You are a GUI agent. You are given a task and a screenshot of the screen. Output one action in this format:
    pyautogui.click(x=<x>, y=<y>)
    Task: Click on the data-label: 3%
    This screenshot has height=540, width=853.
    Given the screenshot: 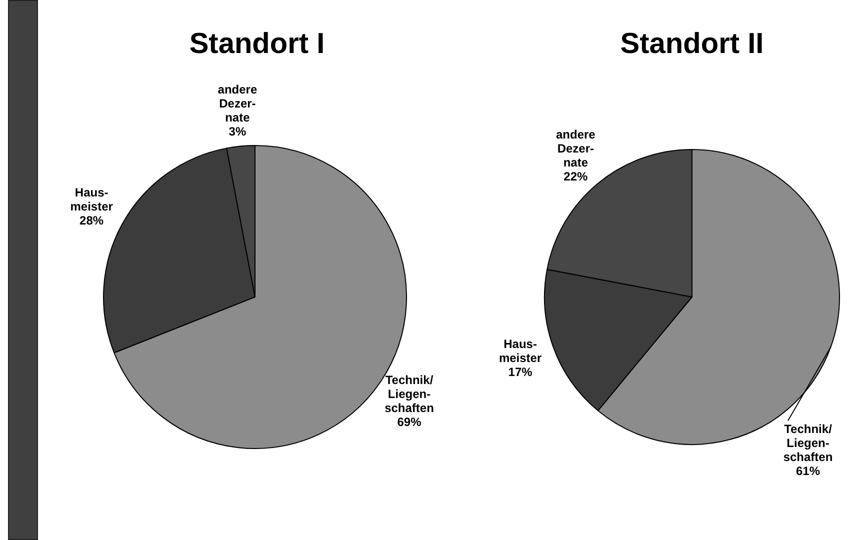 What is the action you would take?
    pyautogui.click(x=237, y=131)
    